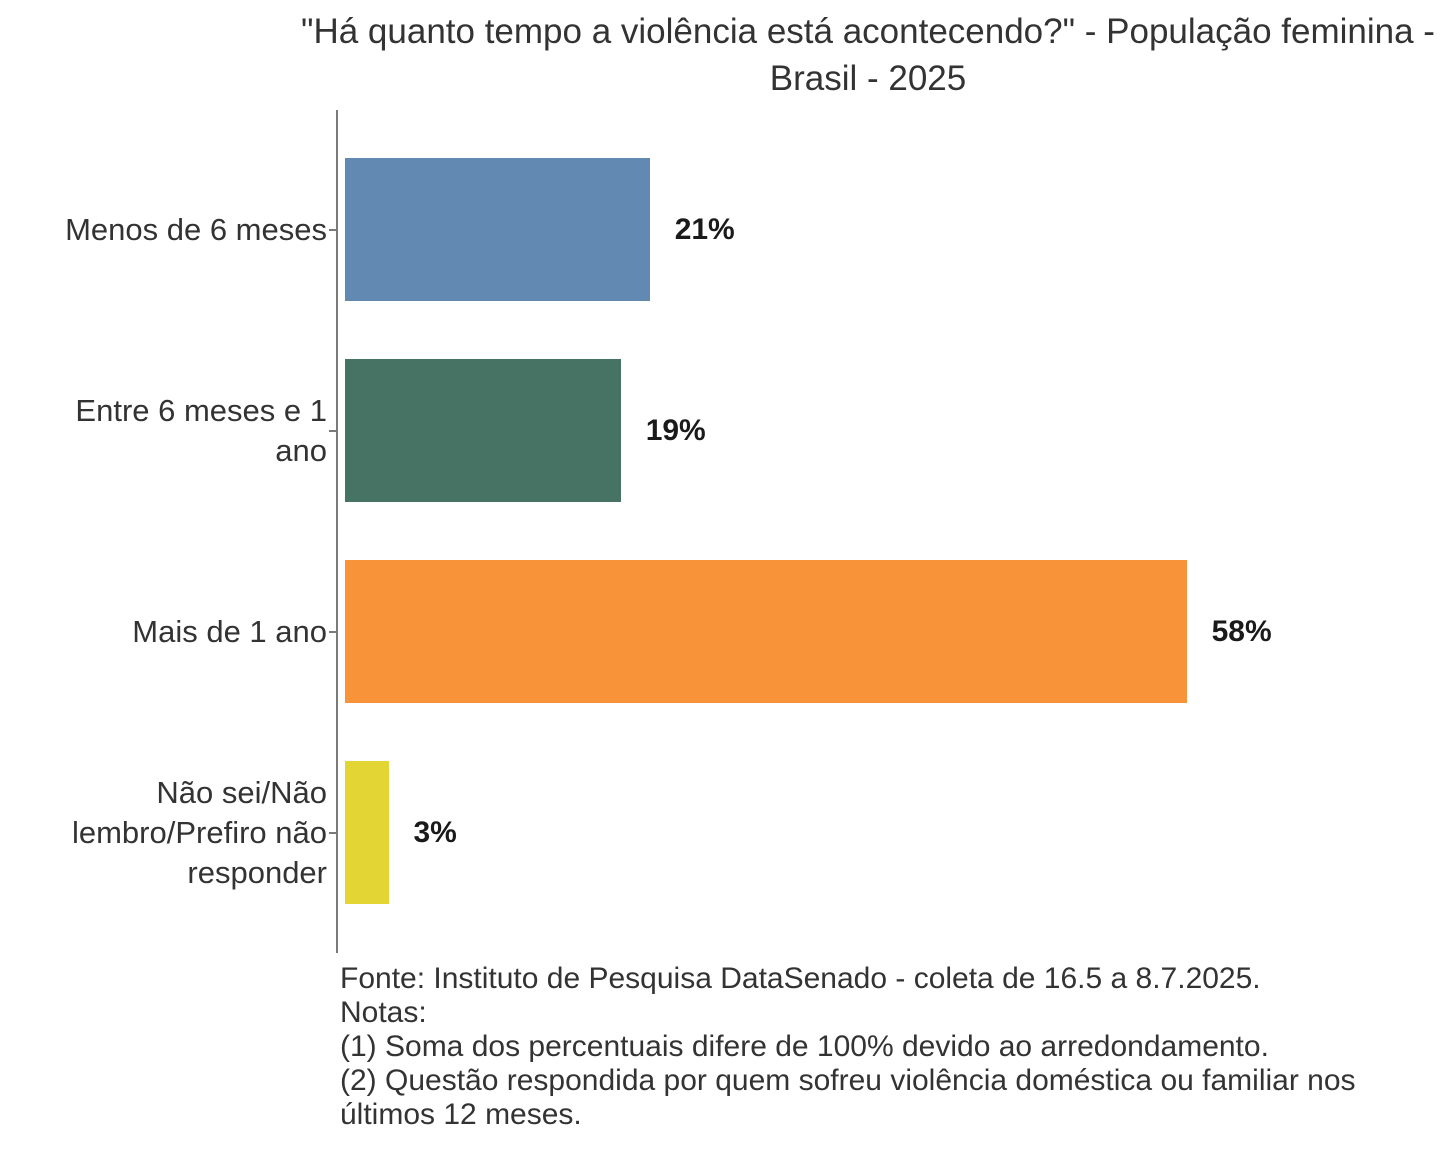 The height and width of the screenshot is (1152, 1440). I want to click on category-label: Não sei/Não lembro/Prefiro não responder, so click(199, 832).